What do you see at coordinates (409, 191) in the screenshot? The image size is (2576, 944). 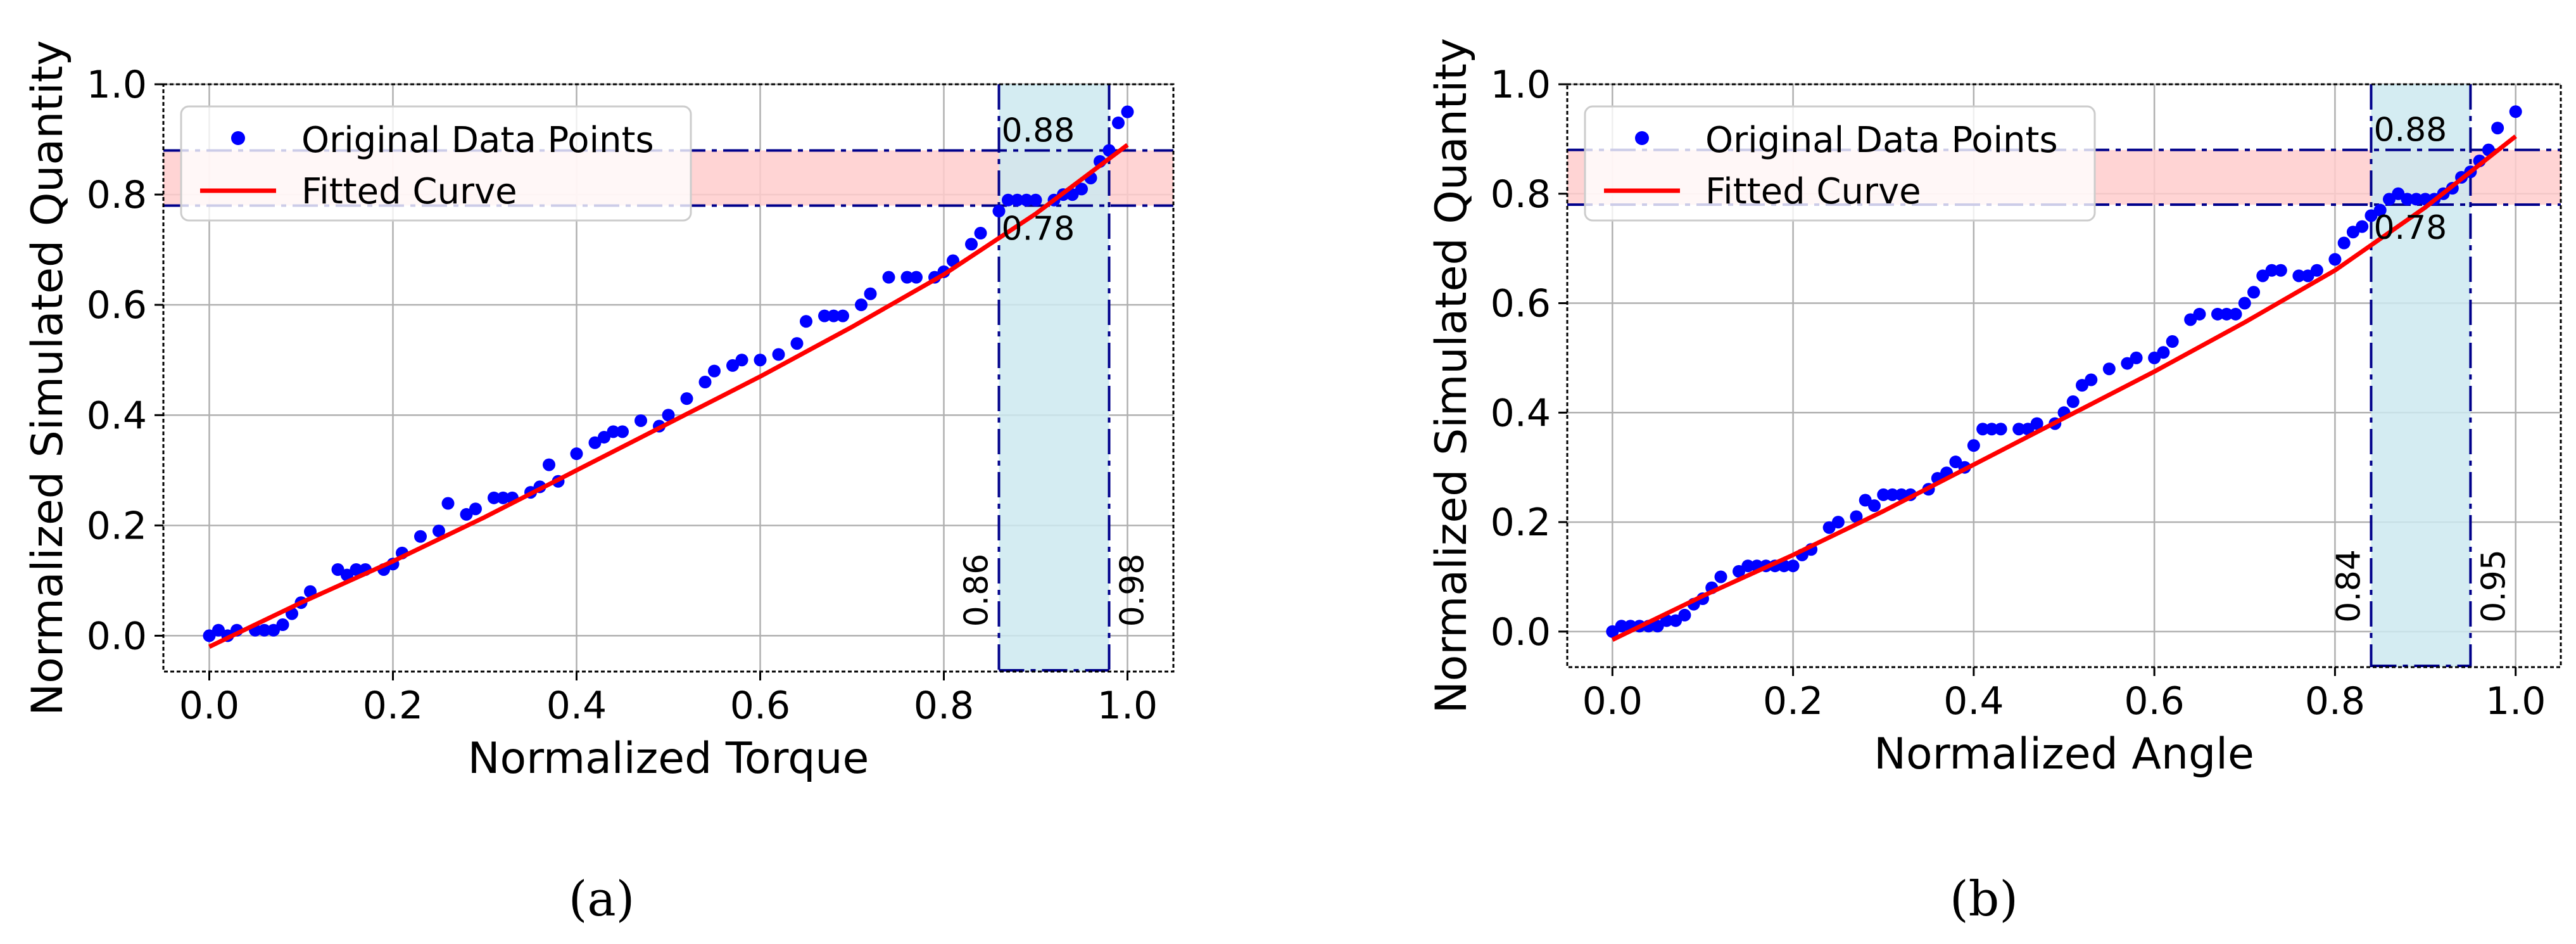 I see `legend-label-curve: Fitted Curve` at bounding box center [409, 191].